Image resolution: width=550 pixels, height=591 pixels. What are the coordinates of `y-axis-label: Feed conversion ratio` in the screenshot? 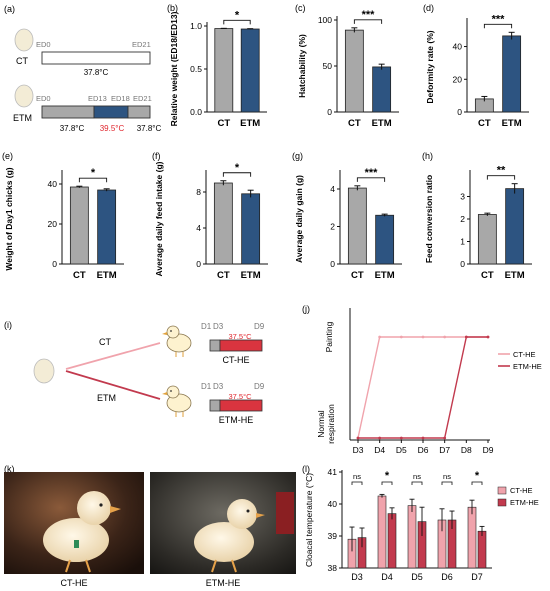 It's located at (429, 219).